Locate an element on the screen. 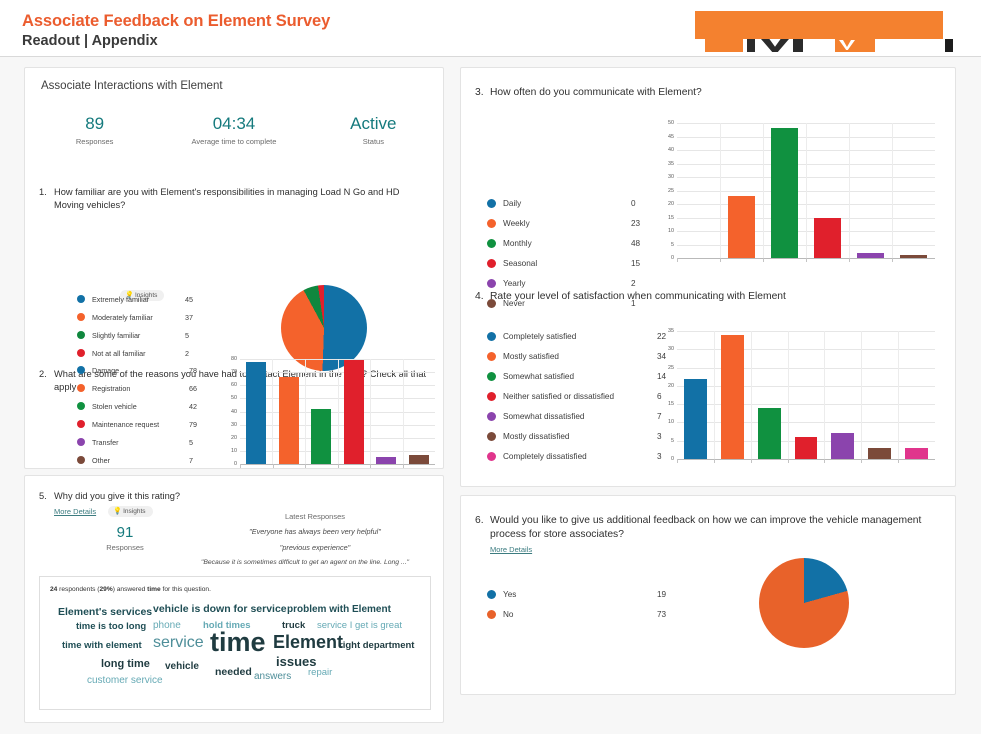 Image resolution: width=981 pixels, height=734 pixels. wordcloud-word: vehicle is down for service is located at coordinates (220, 609).